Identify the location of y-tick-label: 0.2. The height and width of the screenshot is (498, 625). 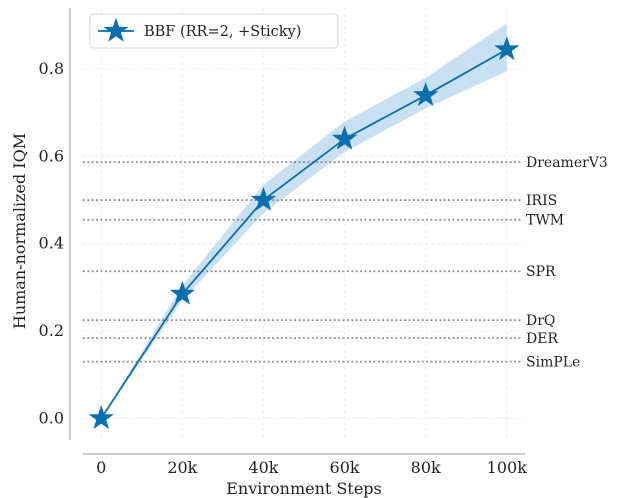
(51, 330).